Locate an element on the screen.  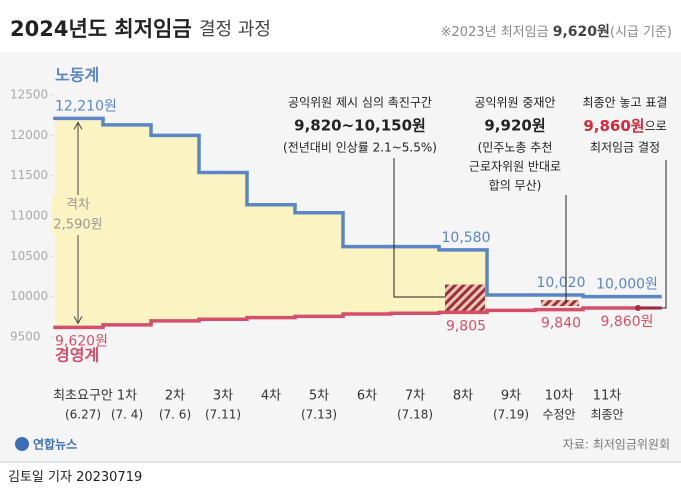
annotation: 합의 무산) is located at coordinates (515, 186).